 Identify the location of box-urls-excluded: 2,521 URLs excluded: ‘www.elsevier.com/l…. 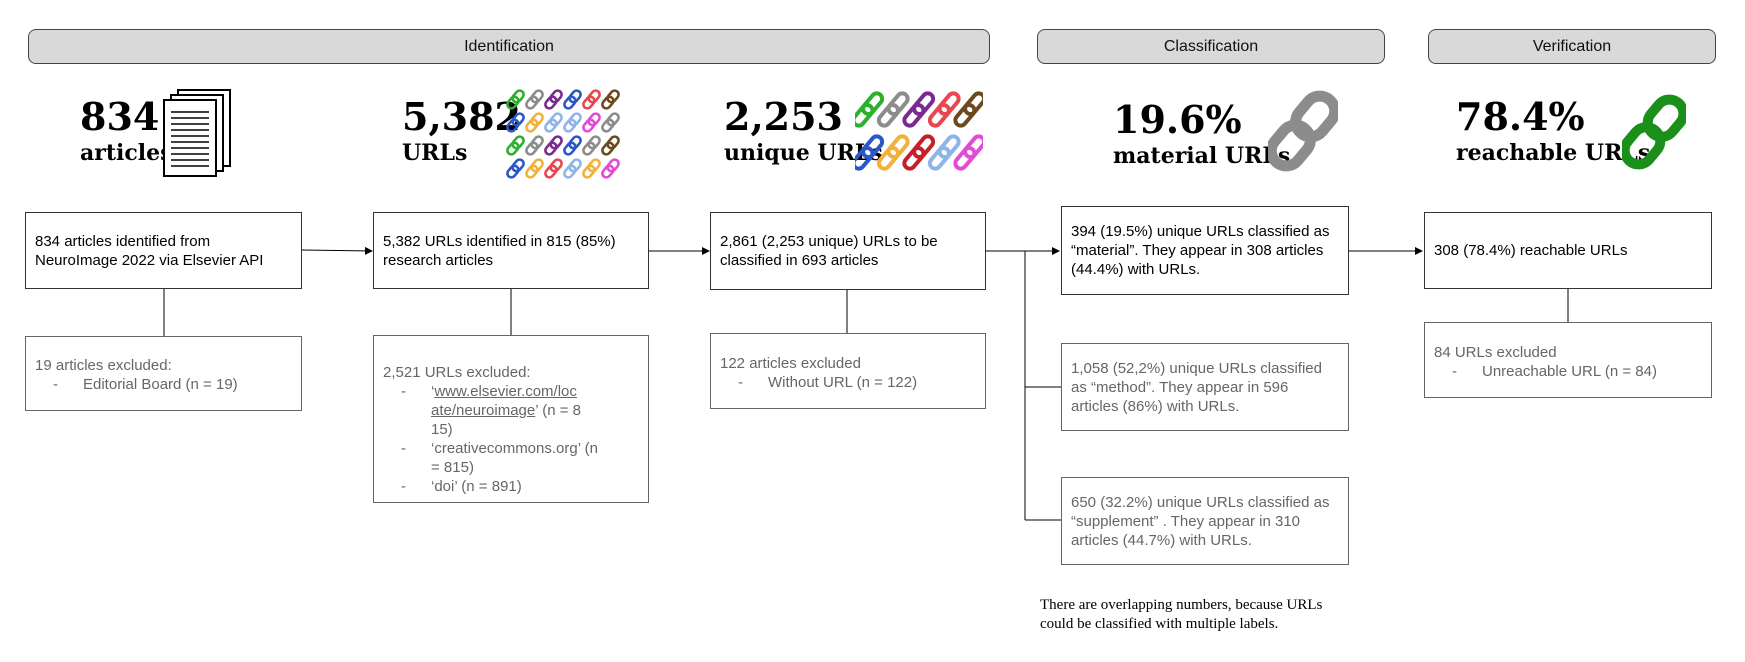
(511, 419).